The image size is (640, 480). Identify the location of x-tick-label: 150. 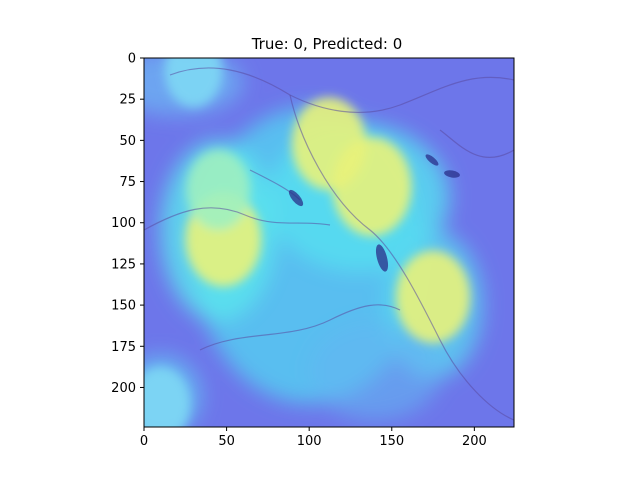
(391, 441).